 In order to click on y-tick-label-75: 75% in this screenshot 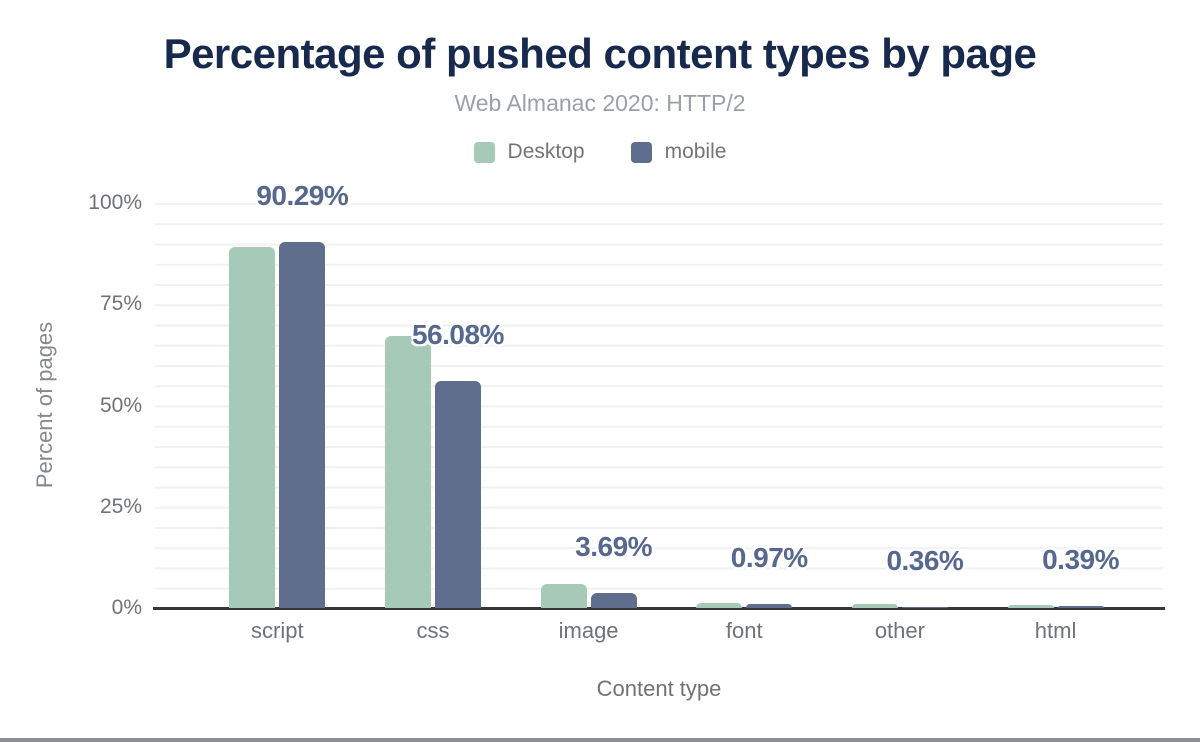, I will do `click(120, 304)`.